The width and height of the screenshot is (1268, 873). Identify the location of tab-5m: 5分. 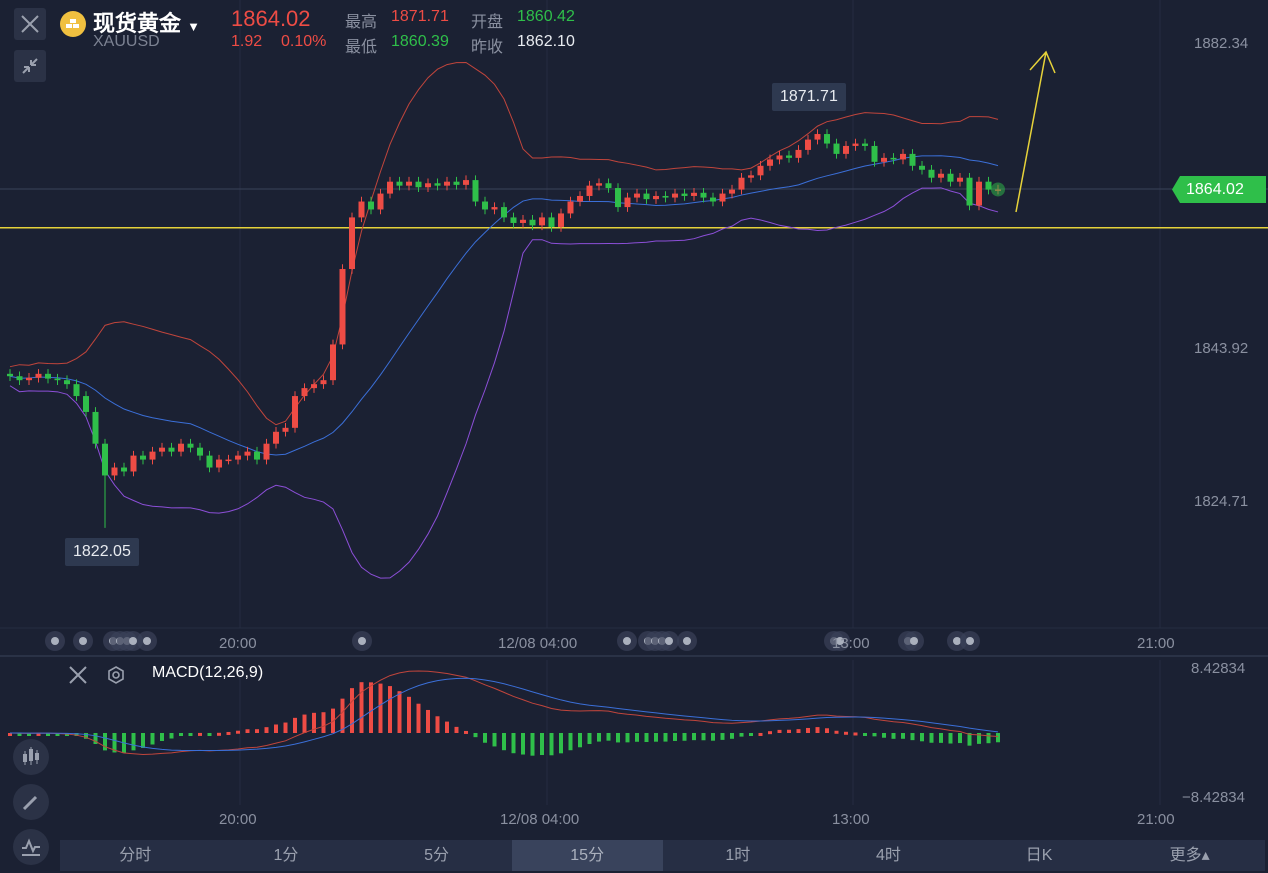
(437, 855).